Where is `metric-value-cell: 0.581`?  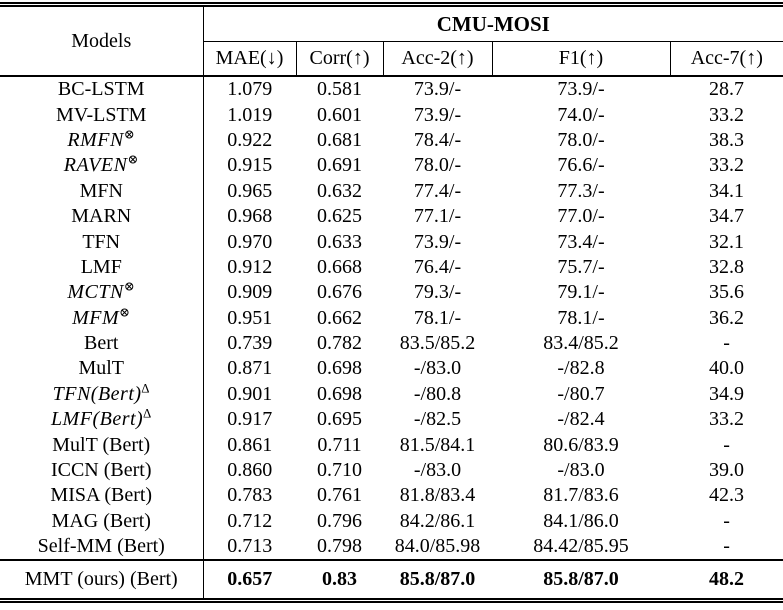 metric-value-cell: 0.581 is located at coordinates (339, 89).